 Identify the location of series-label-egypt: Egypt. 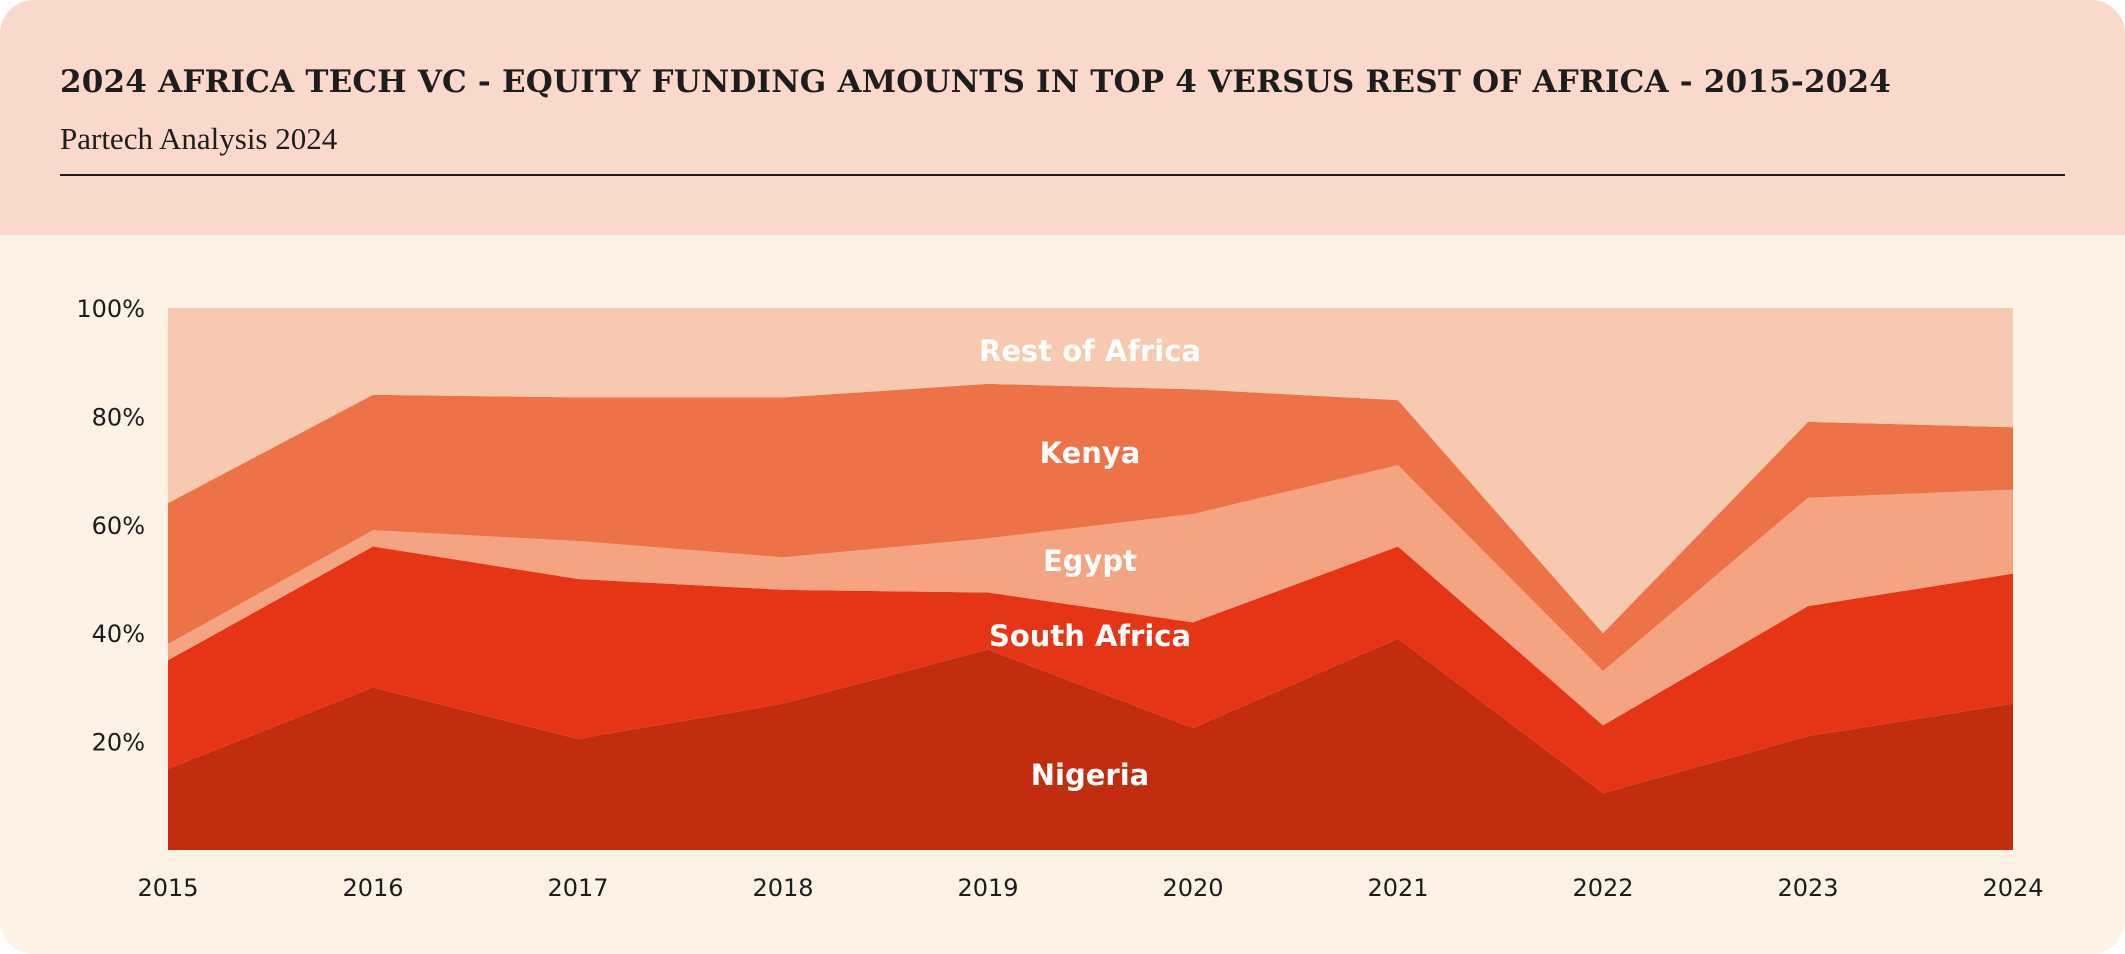
(1090, 561).